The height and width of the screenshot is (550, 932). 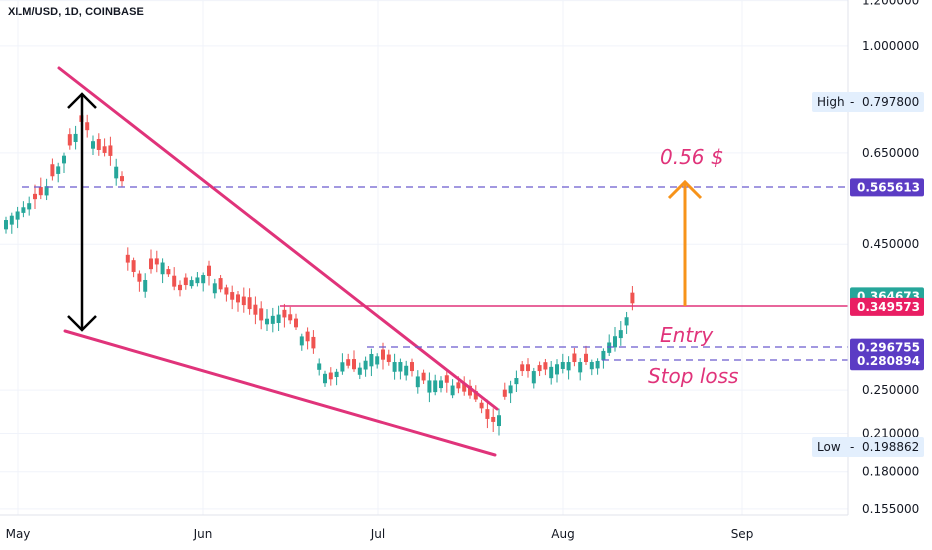 What do you see at coordinates (424, 527) in the screenshot?
I see `time-axis: May Jun Jul Aug Sep` at bounding box center [424, 527].